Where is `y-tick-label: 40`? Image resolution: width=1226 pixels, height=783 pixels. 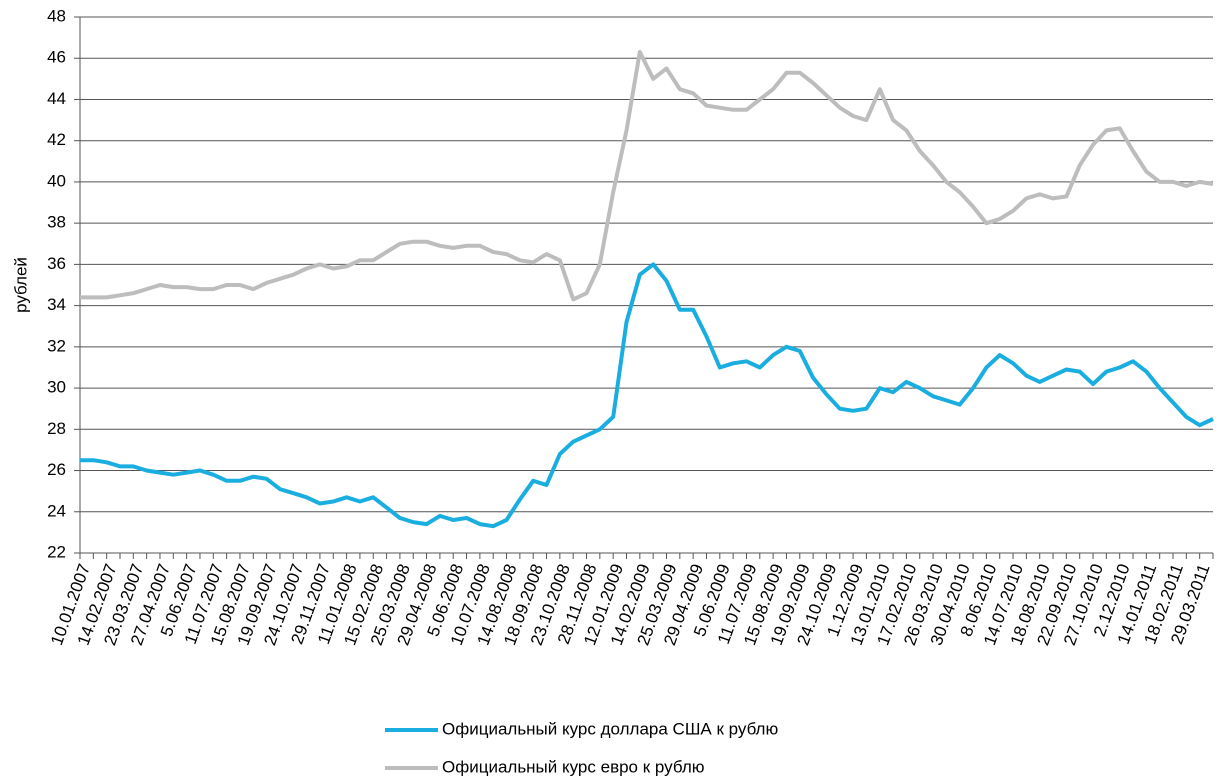
y-tick-label: 40 is located at coordinates (56, 180).